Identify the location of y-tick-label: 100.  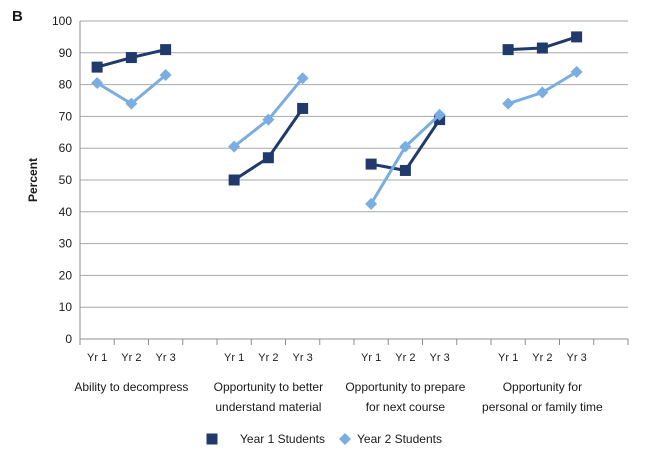
(62, 21).